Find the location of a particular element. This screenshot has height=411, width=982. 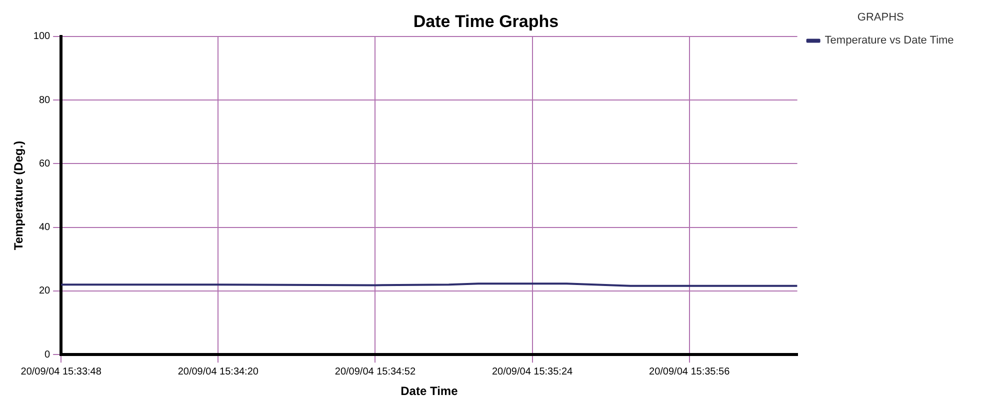

y-tick-label: 80 is located at coordinates (44, 100).